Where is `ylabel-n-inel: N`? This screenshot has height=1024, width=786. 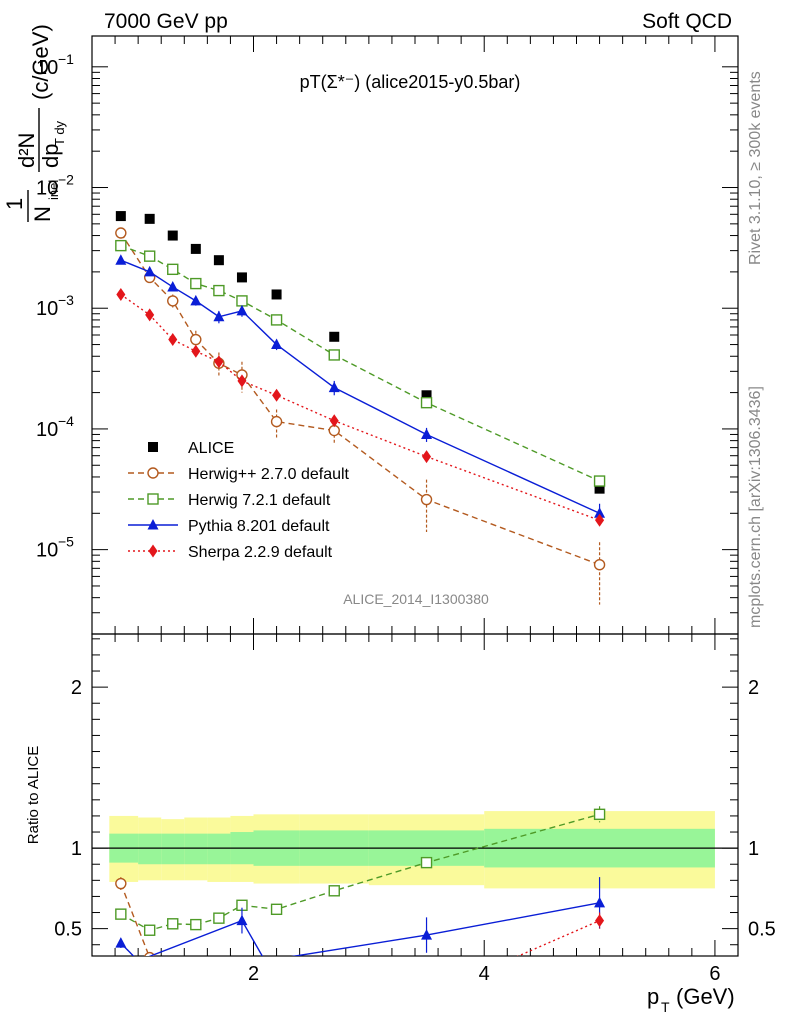
ylabel-n-inel: N is located at coordinates (42, 214).